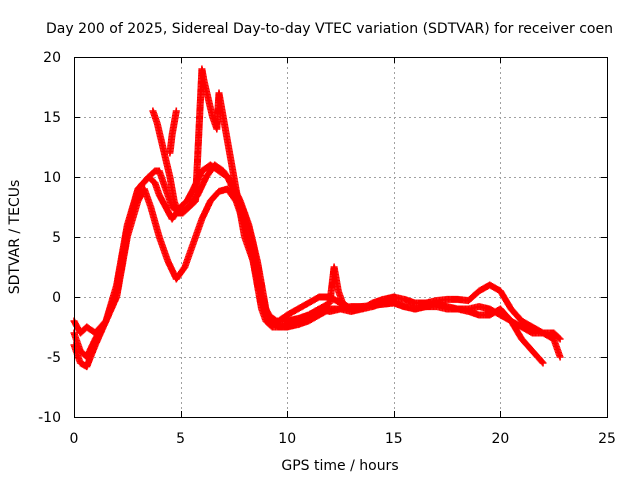  What do you see at coordinates (52, 178) in the screenshot?
I see `y-tick-label: 10` at bounding box center [52, 178].